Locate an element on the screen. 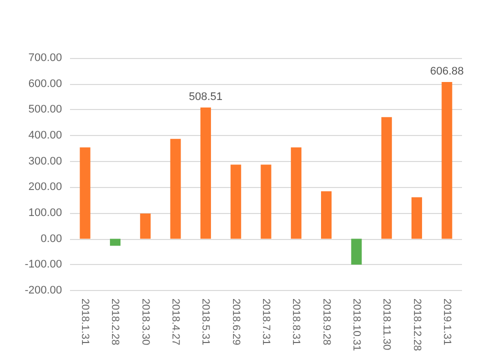  y-tick-label: 300.00 is located at coordinates (45, 161).